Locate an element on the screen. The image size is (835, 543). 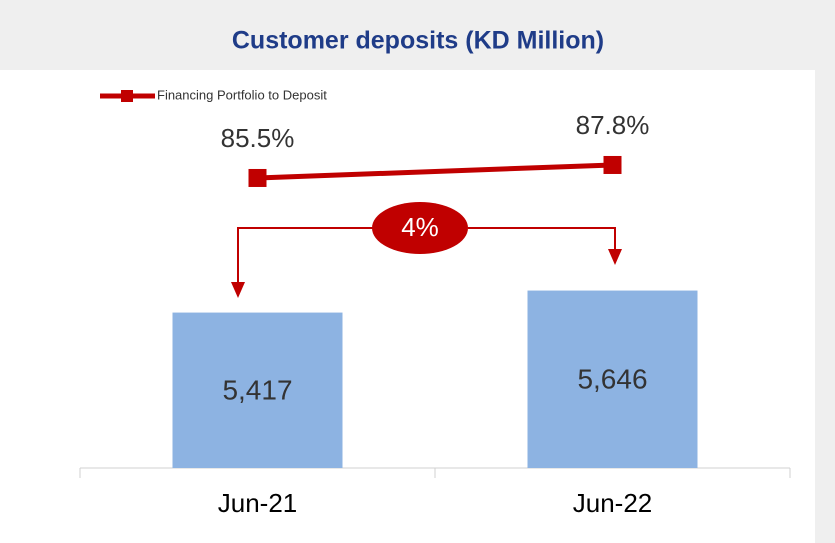
legend-label: Financing Portfolio to Deposit is located at coordinates (242, 94).